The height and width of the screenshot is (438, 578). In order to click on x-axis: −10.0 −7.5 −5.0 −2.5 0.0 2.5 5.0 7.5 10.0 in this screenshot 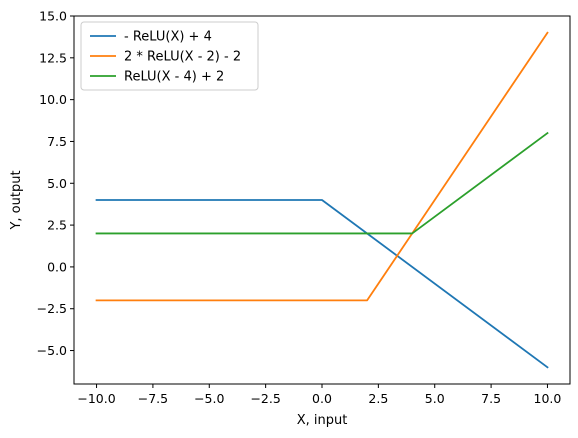, I will do `click(319, 395)`.